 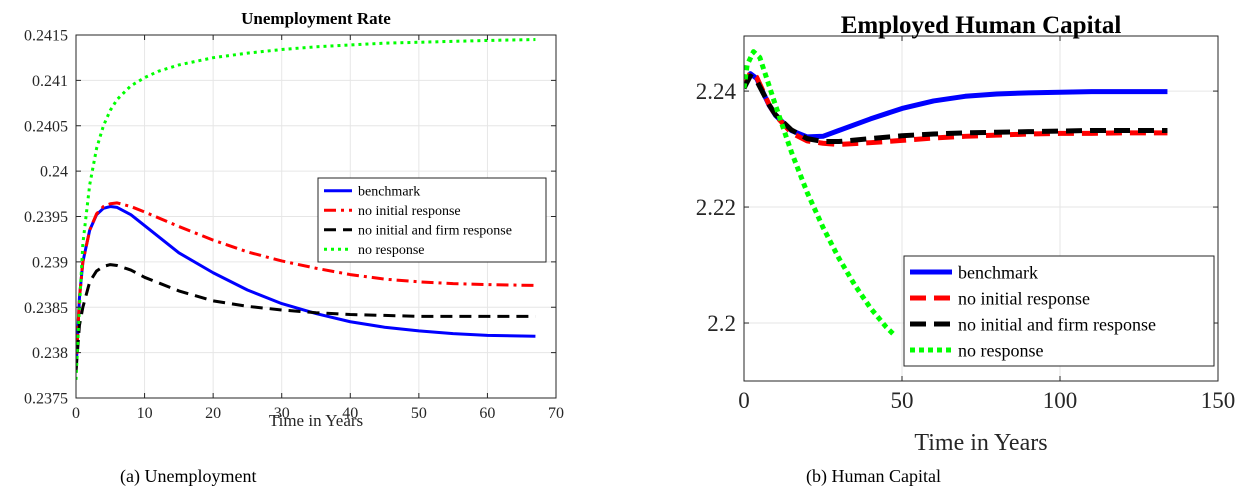 I want to click on y-tick-label: 0.2385, so click(x=46, y=308).